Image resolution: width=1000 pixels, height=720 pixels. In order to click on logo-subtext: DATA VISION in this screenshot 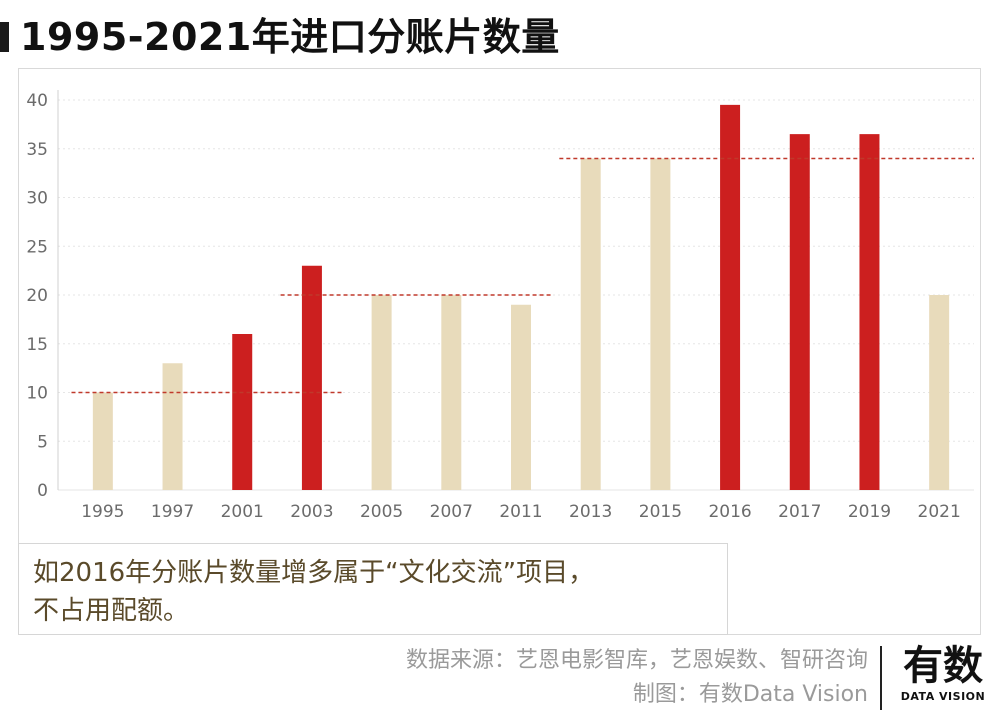, I will do `click(943, 696)`.